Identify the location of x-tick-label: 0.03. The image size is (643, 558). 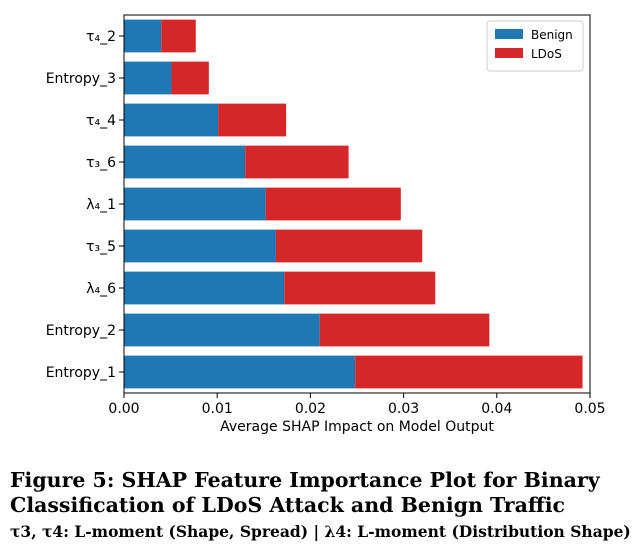
(403, 409).